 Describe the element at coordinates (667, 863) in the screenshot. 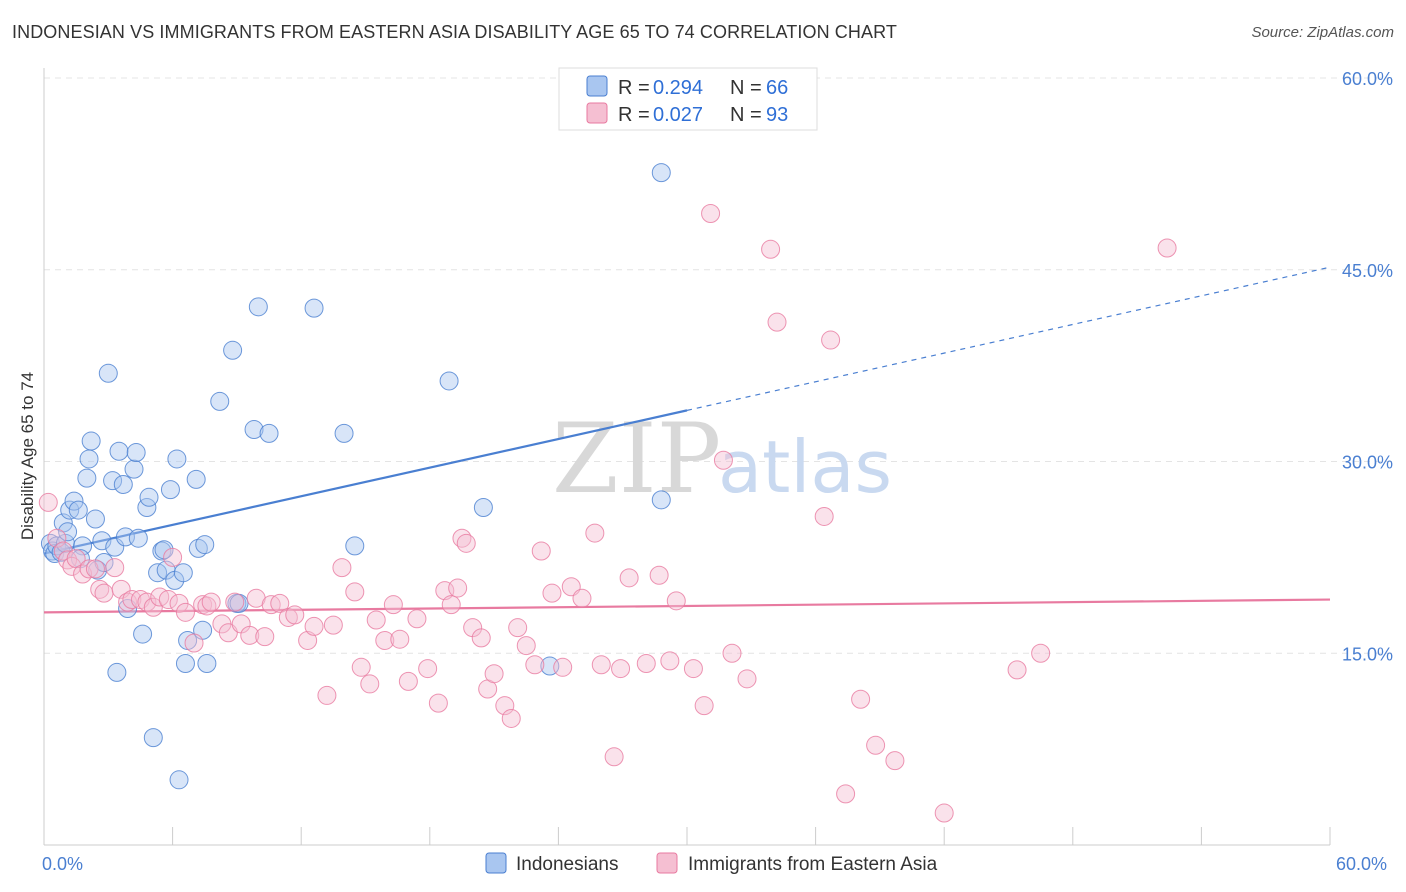

I see `legend-bottom-swatch-pink` at that location.